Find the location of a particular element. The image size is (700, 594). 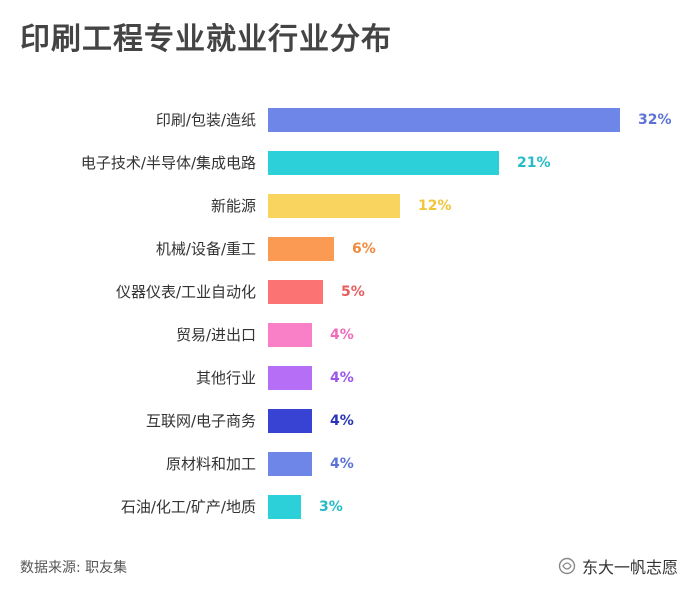

category-label: 其他行业 is located at coordinates (226, 378).